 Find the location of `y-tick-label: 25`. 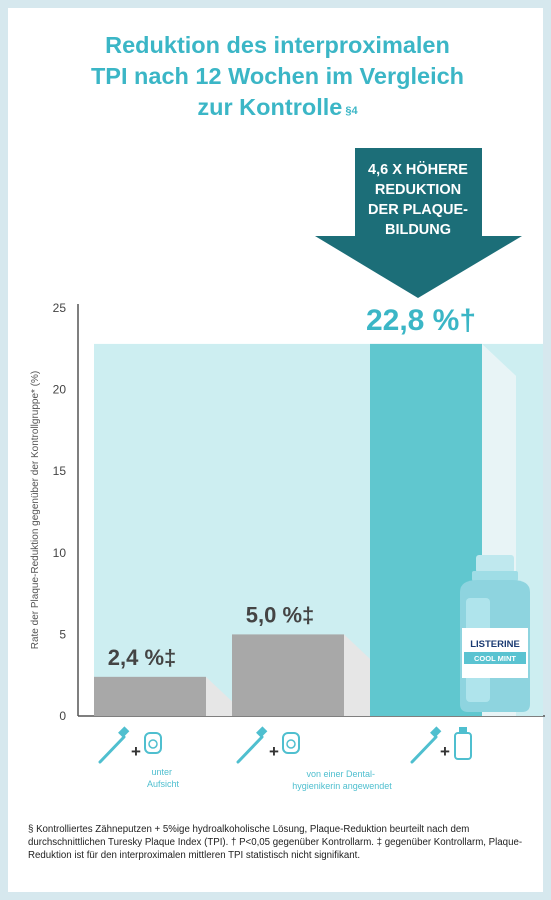

y-tick-label: 25 is located at coordinates (60, 308).